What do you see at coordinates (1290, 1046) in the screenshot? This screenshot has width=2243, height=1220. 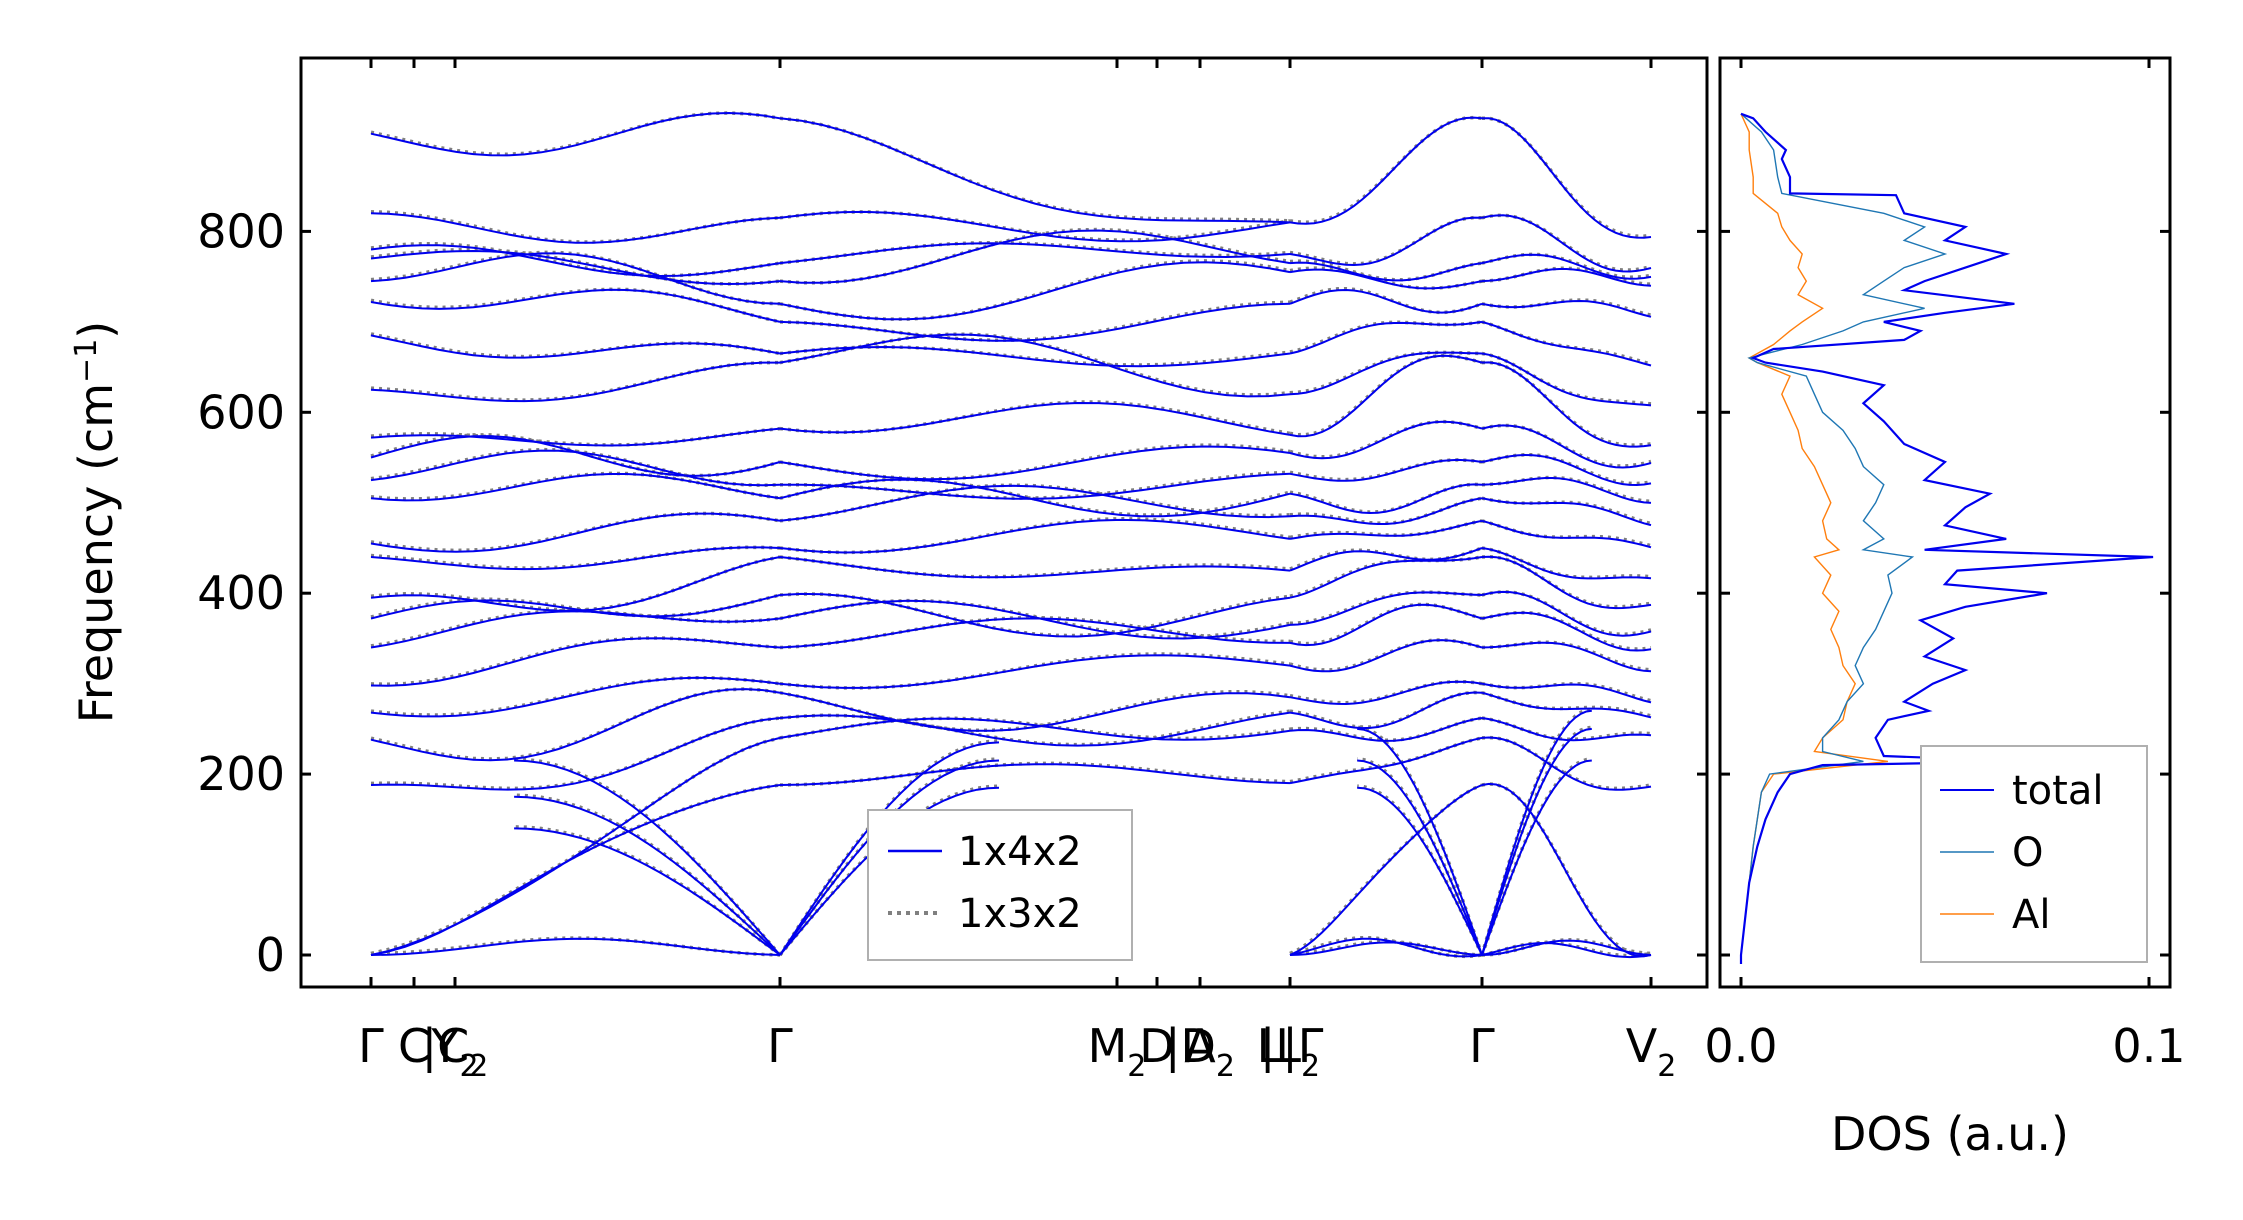 I see `x-tick-label: L|Γ` at bounding box center [1290, 1046].